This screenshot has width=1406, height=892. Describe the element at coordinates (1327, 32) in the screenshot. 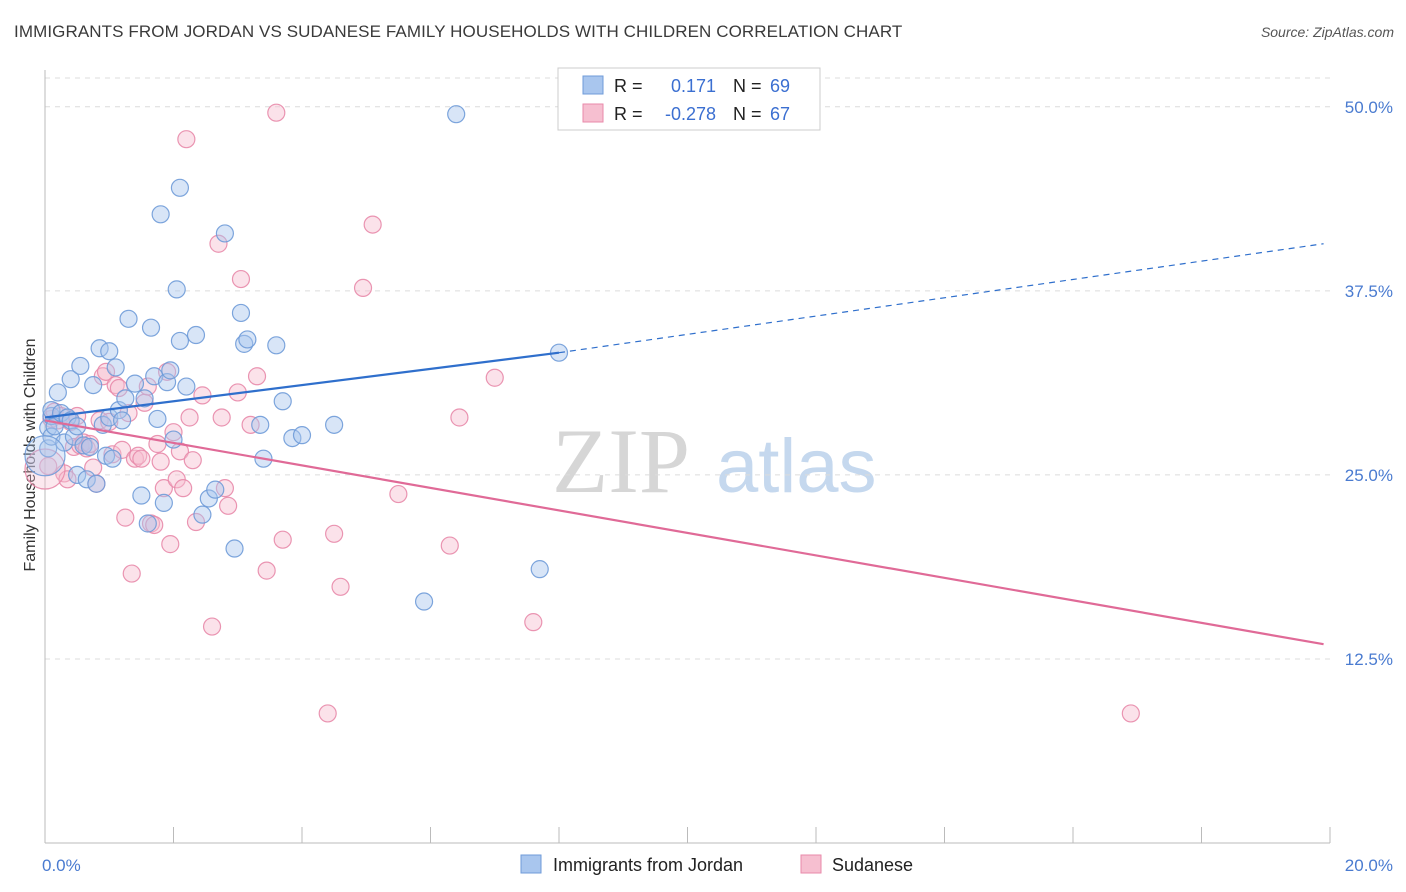

I see `chart-source: Source: ZipAtlas.com` at that location.